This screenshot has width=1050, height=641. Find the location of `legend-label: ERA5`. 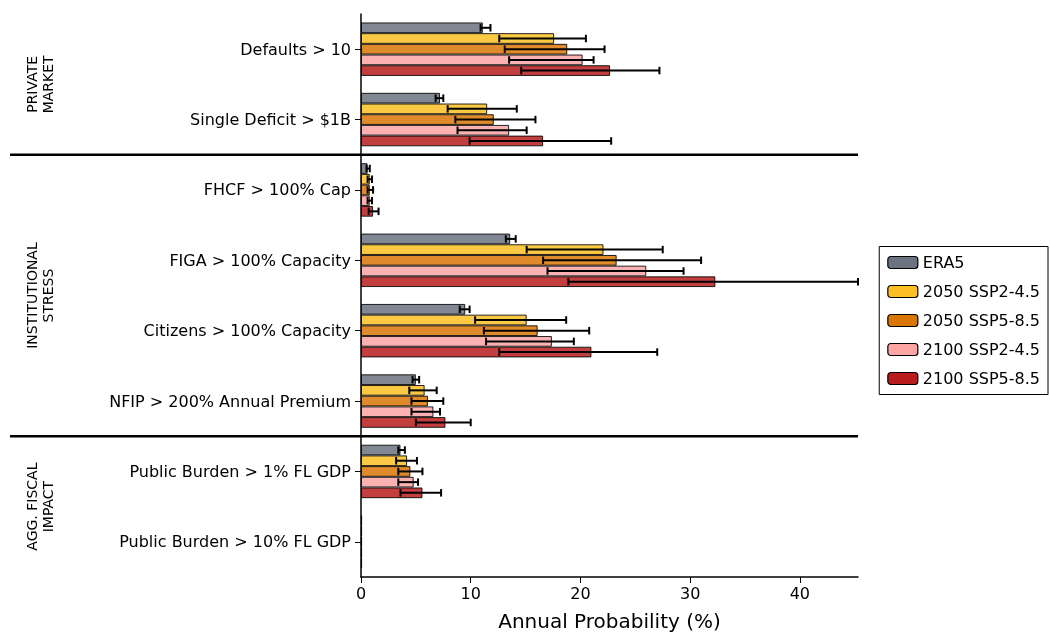

legend-label: ERA5 is located at coordinates (943, 262).